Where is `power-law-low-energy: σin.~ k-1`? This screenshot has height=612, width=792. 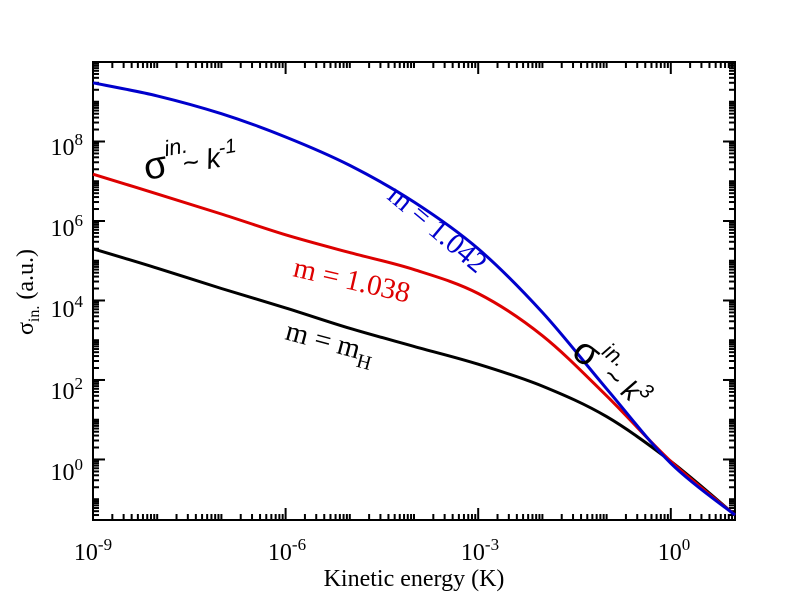
power-law-low-energy: σin.~ k-1 is located at coordinates (190, 156).